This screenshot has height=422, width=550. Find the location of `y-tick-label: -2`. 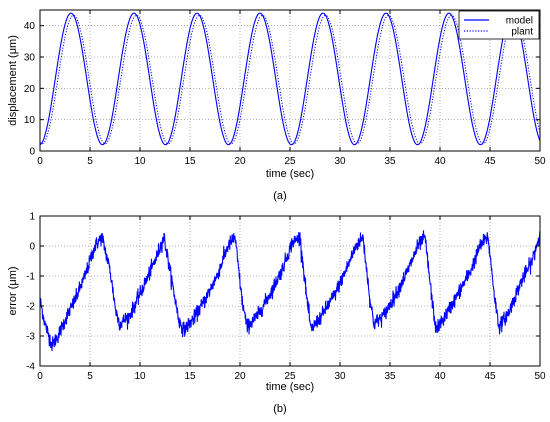

y-tick-label: -2 is located at coordinates (30, 307).